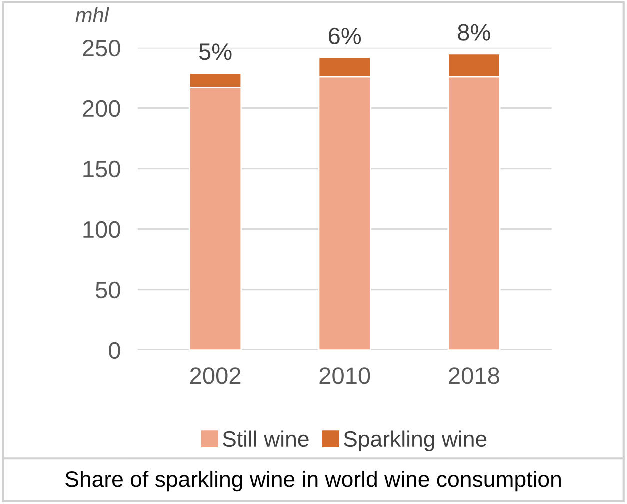 The height and width of the screenshot is (504, 627). Describe the element at coordinates (345, 36) in the screenshot. I see `annotation: 6%` at that location.